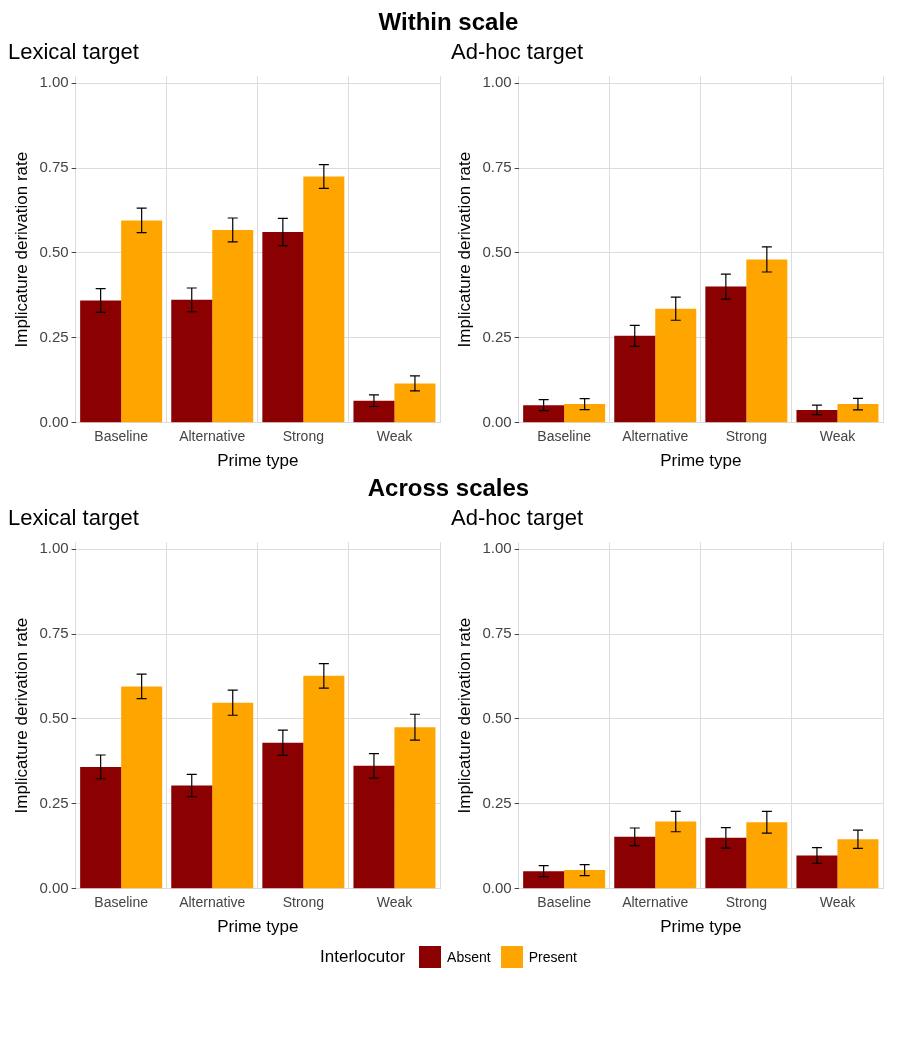 The height and width of the screenshot is (1041, 897). I want to click on legend-title: Interlocutor, so click(363, 957).